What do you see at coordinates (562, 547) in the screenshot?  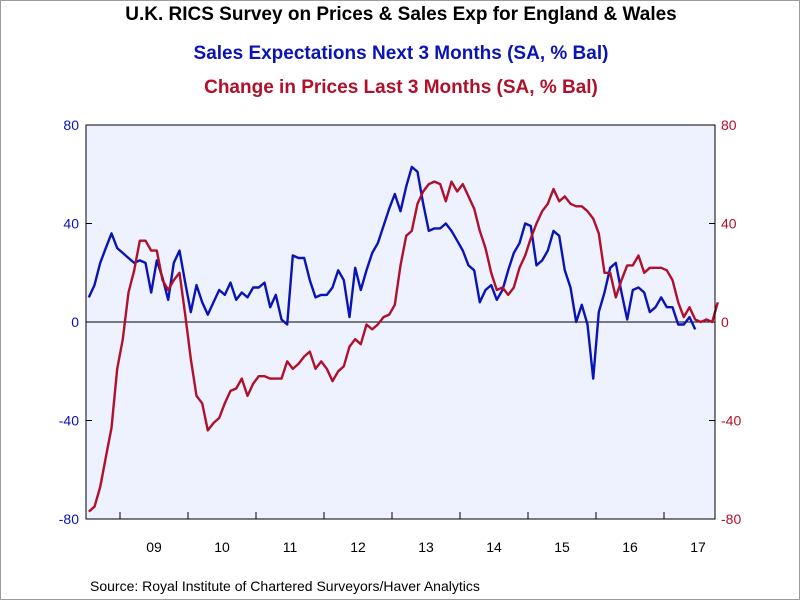 I see `x-tick-label: 15` at bounding box center [562, 547].